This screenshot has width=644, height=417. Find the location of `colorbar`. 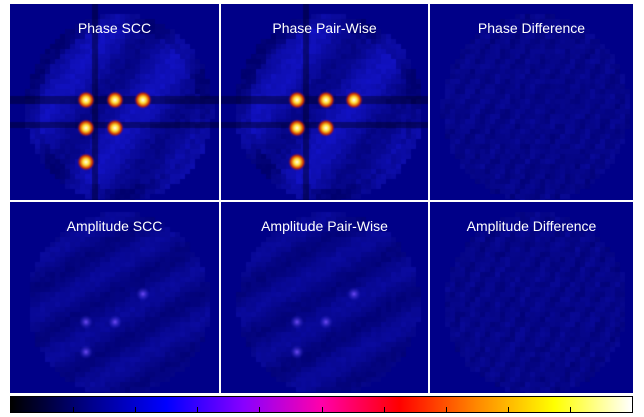

colorbar is located at coordinates (321, 404).